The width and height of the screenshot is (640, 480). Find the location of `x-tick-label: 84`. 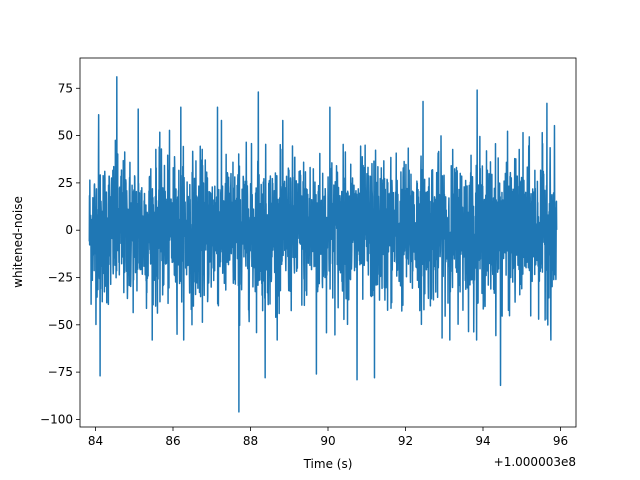

x-tick-label: 84 is located at coordinates (95, 441).